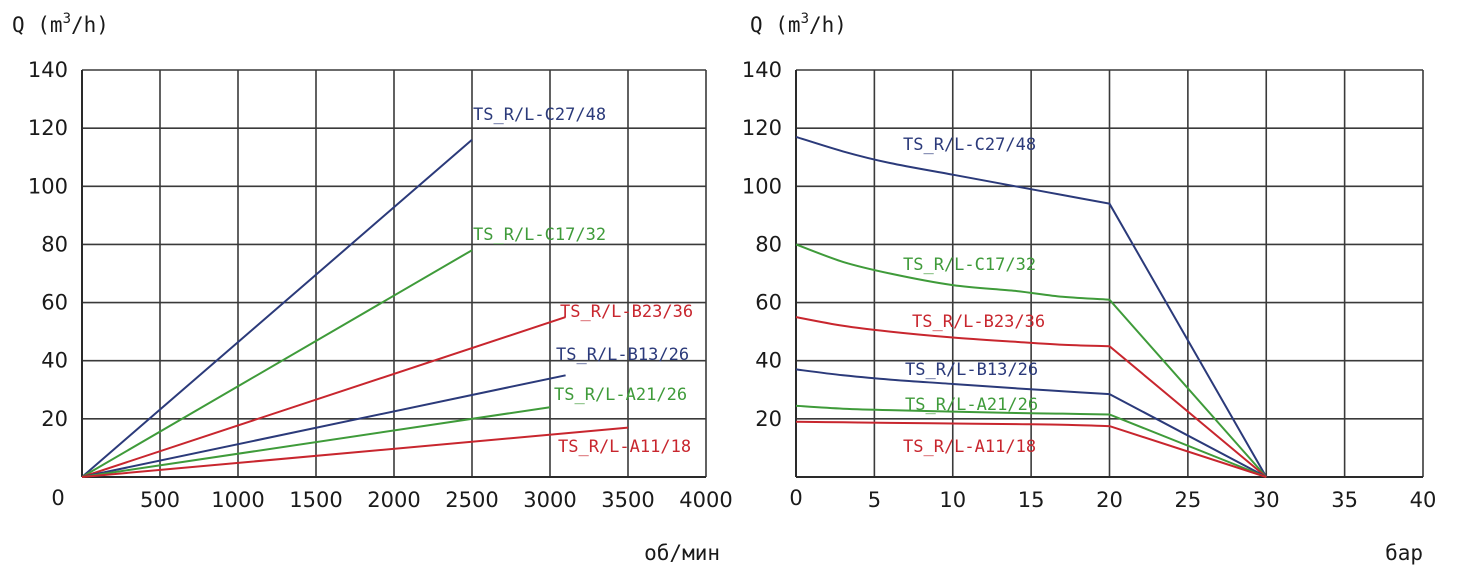 Image resolution: width=1458 pixels, height=581 pixels. I want to click on x-tick-label: 3500, so click(627, 500).